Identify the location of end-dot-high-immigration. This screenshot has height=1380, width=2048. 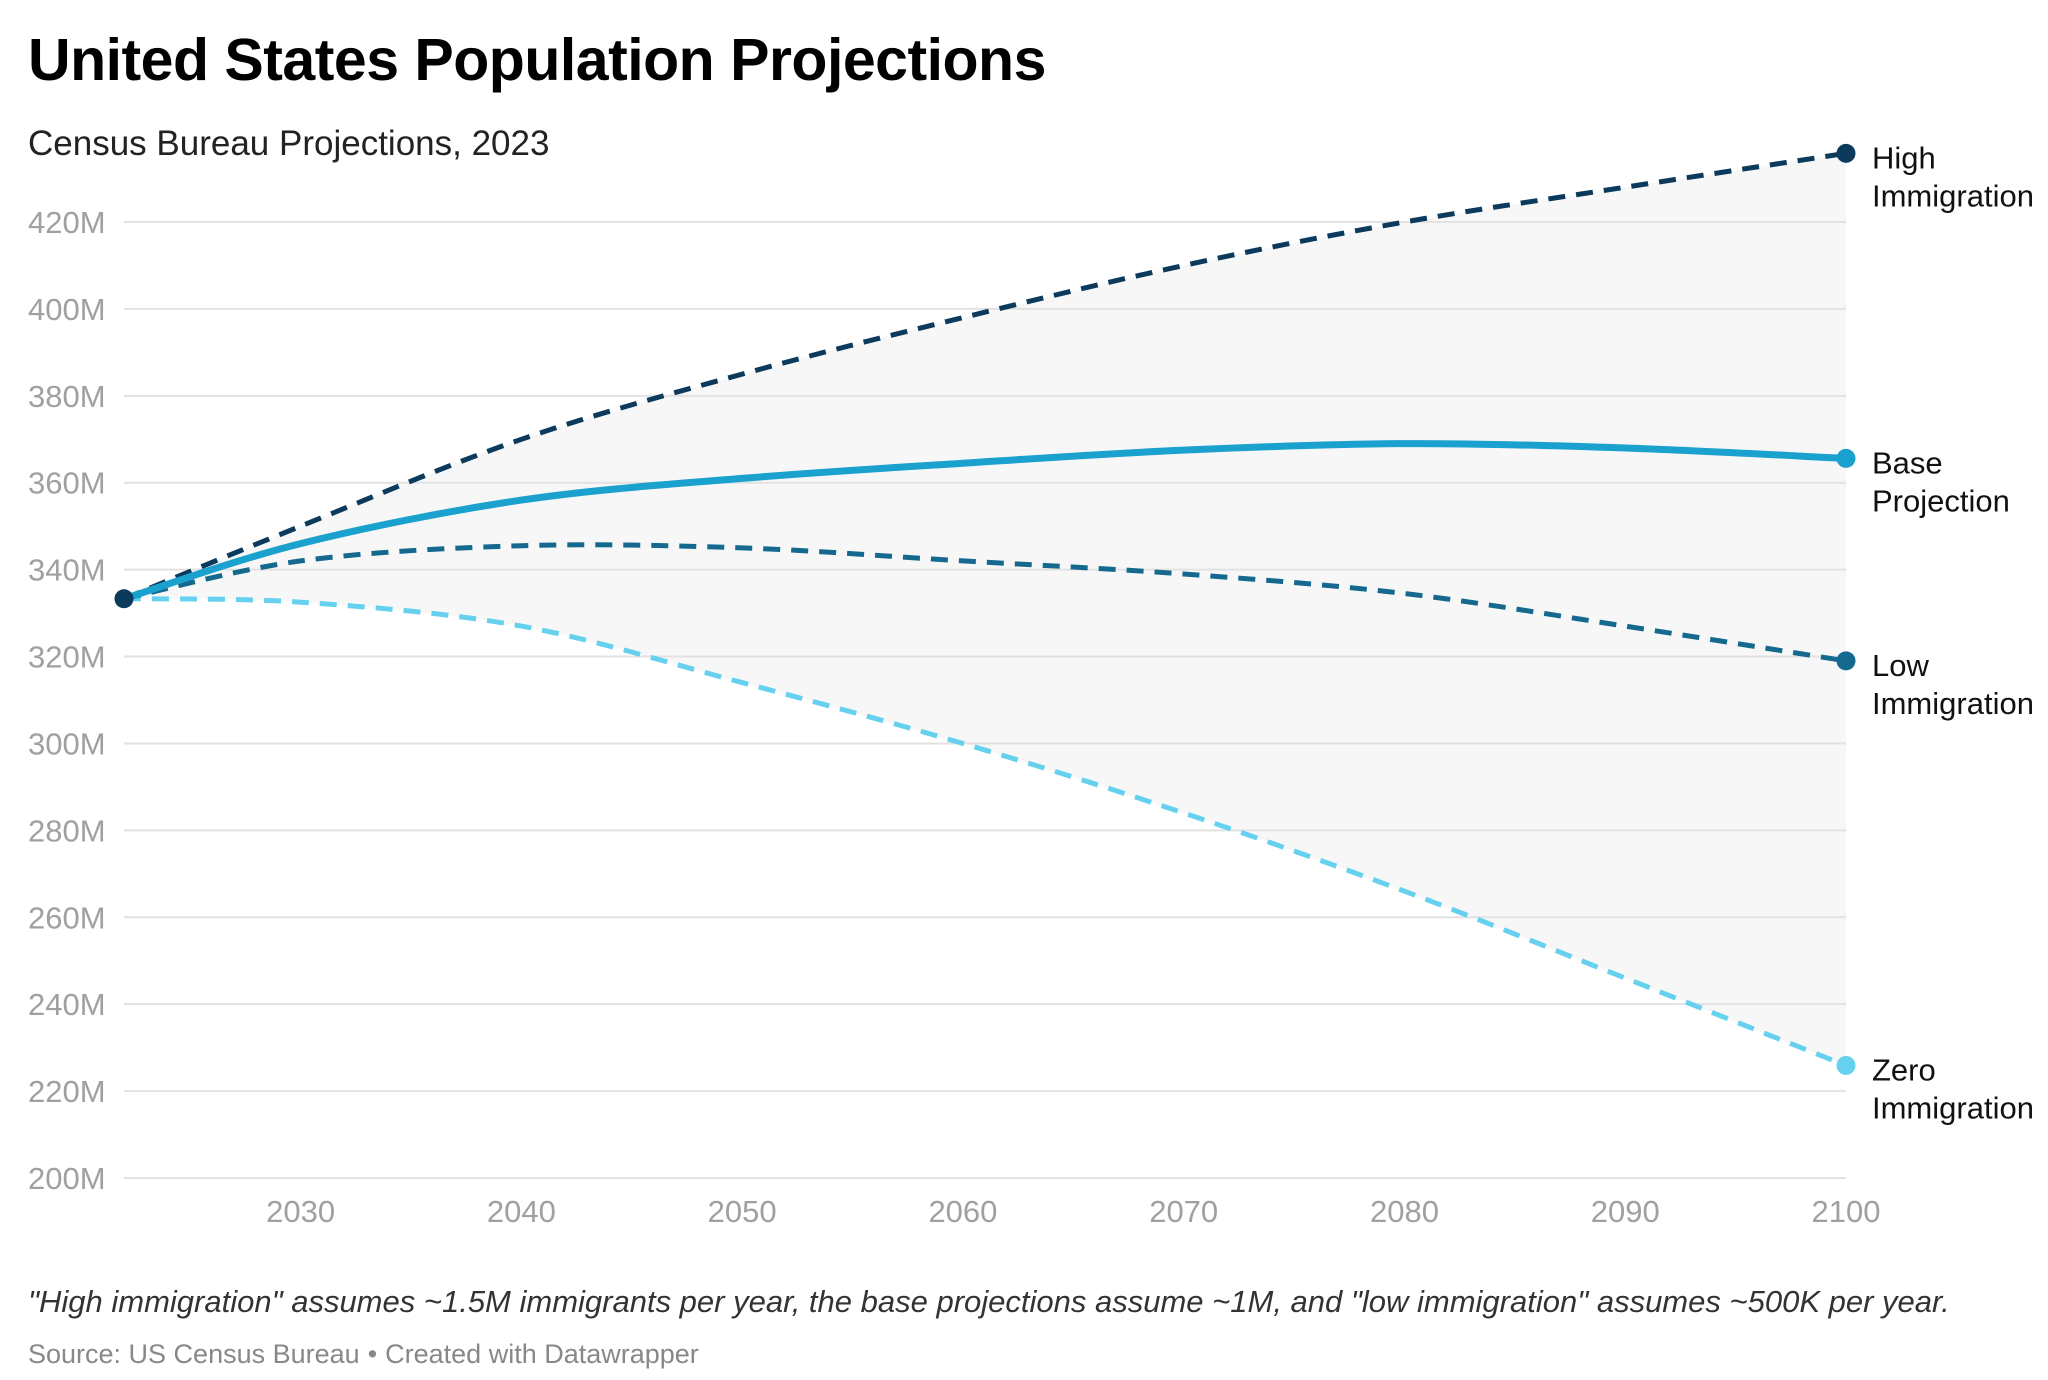
(1846, 153).